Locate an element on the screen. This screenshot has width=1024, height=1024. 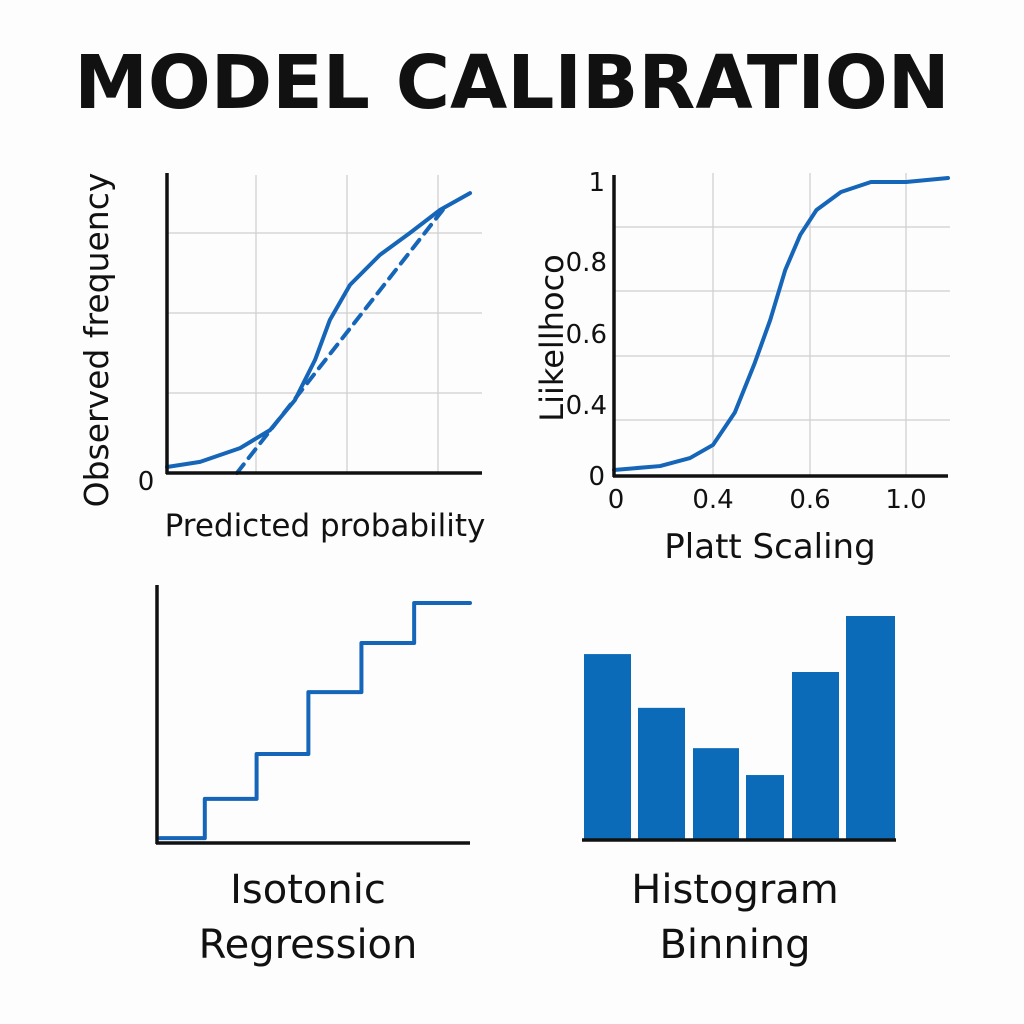
p2-y-tick-label: 0.6 is located at coordinates (586, 335).